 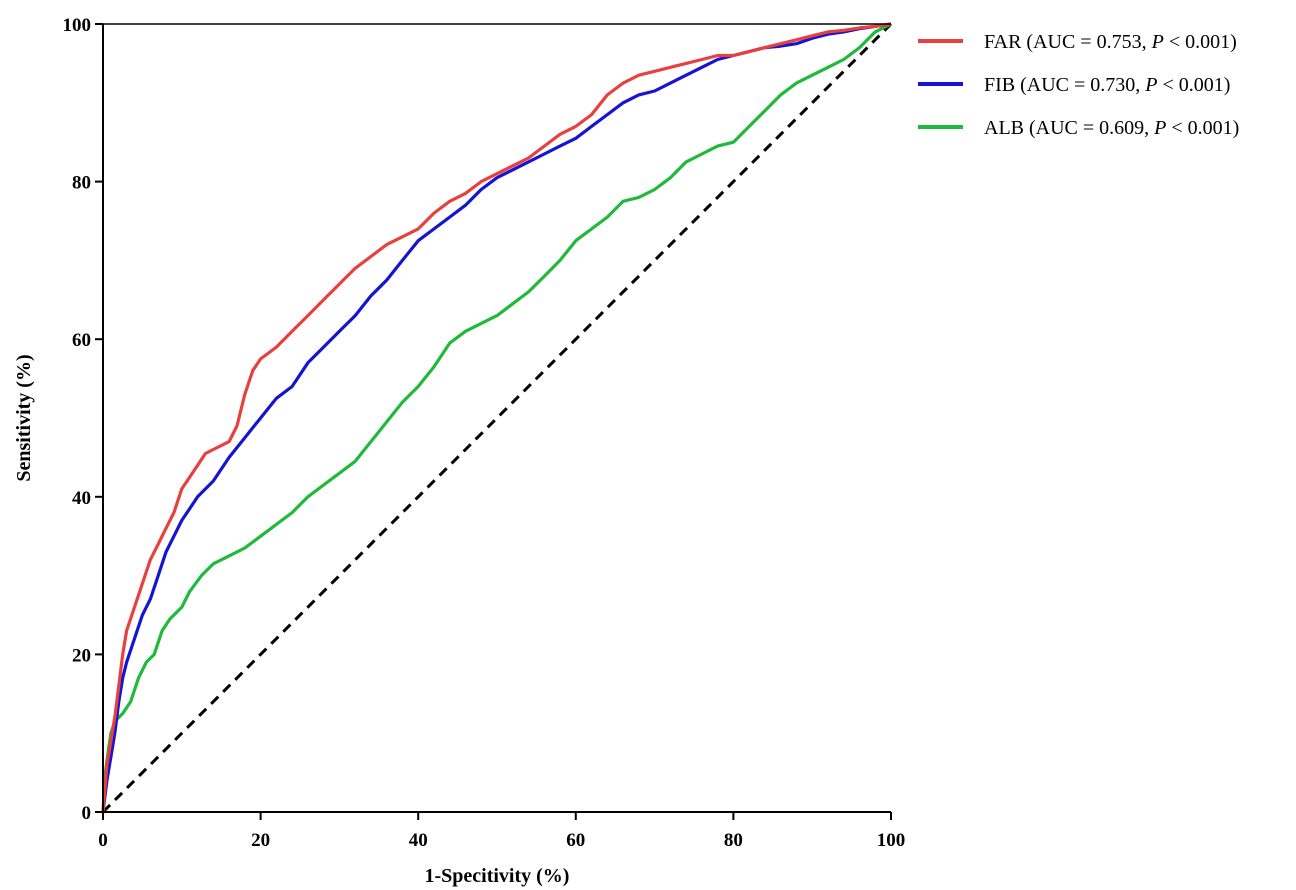 What do you see at coordinates (1069, 128) in the screenshot?
I see `legend-label-text: ALB (AUC = 0.609,` at bounding box center [1069, 128].